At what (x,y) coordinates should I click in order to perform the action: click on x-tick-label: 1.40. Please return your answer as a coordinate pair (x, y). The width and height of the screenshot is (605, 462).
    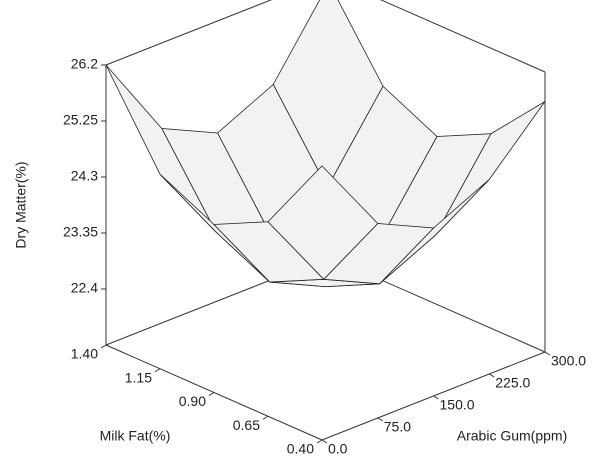
    Looking at the image, I should click on (84, 354).